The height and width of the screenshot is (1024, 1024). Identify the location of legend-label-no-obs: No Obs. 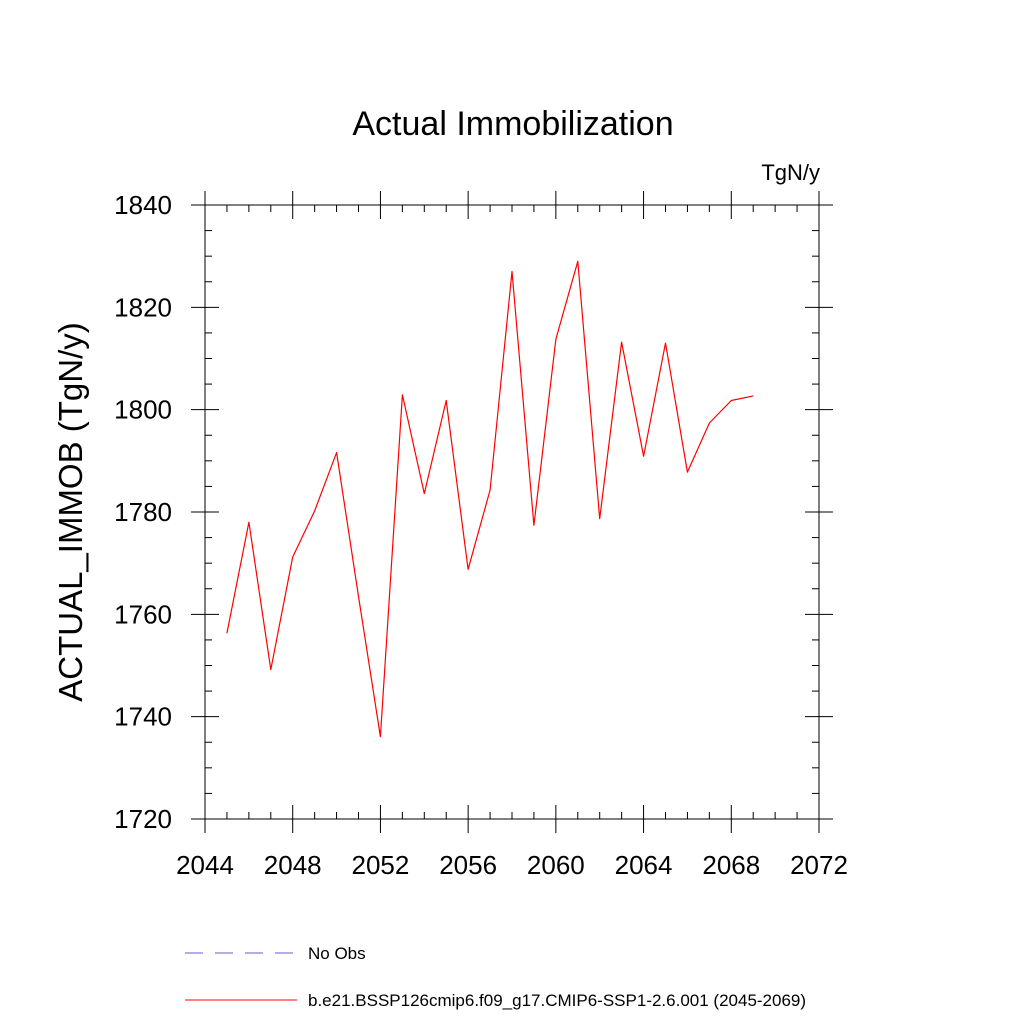
(337, 953).